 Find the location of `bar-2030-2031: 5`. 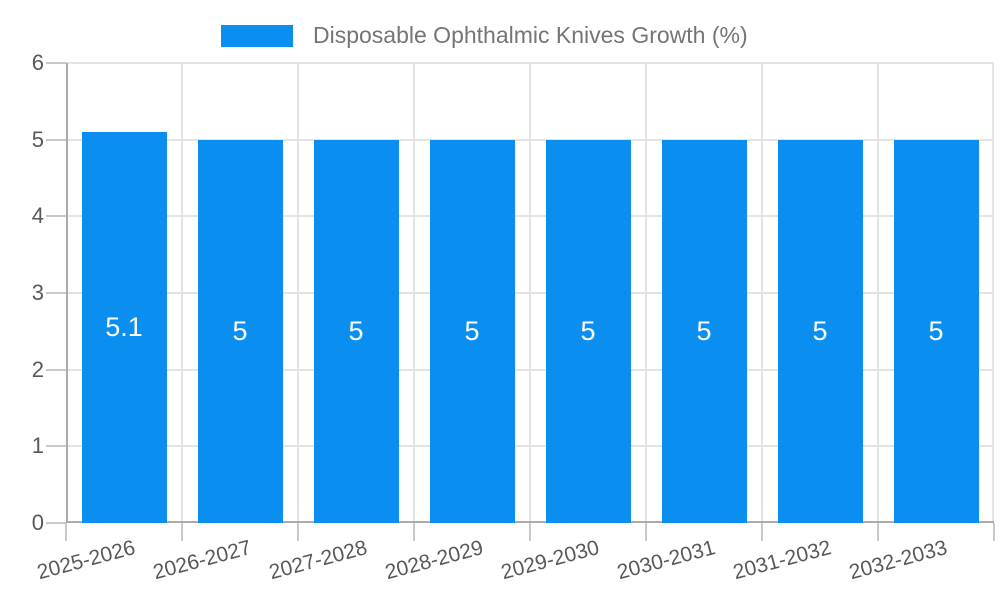

bar-2030-2031: 5 is located at coordinates (704, 331).